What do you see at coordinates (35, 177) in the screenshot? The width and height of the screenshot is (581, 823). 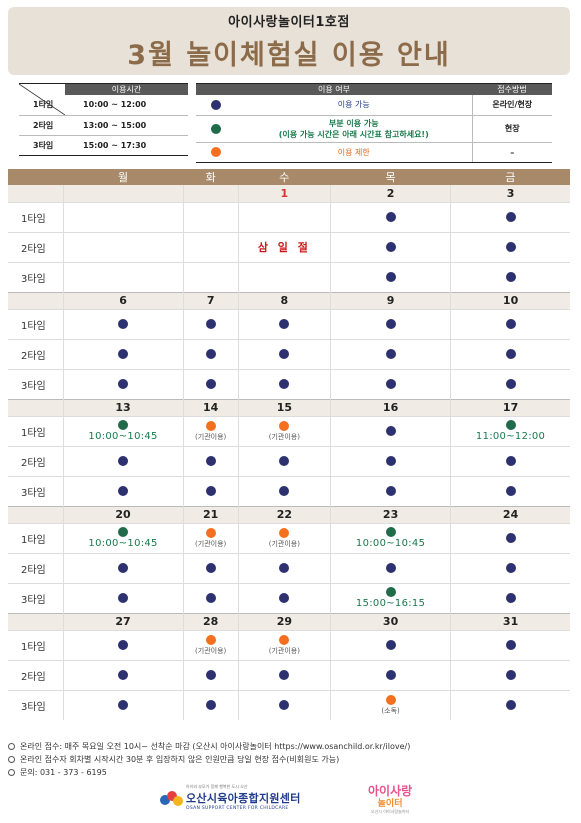 I see `calendar-corner` at bounding box center [35, 177].